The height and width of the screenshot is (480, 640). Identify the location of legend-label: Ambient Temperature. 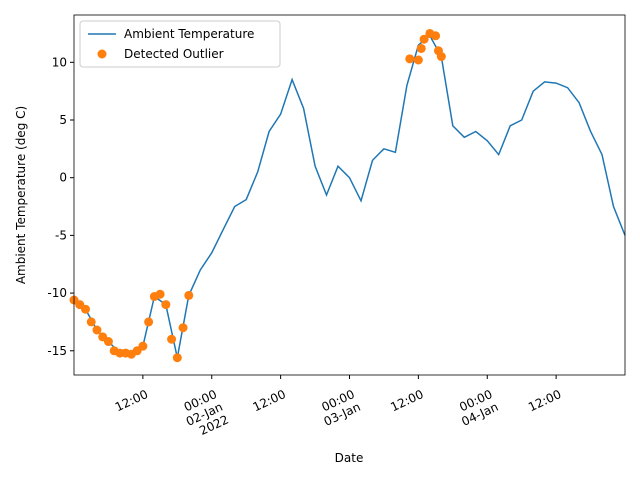
(189, 34).